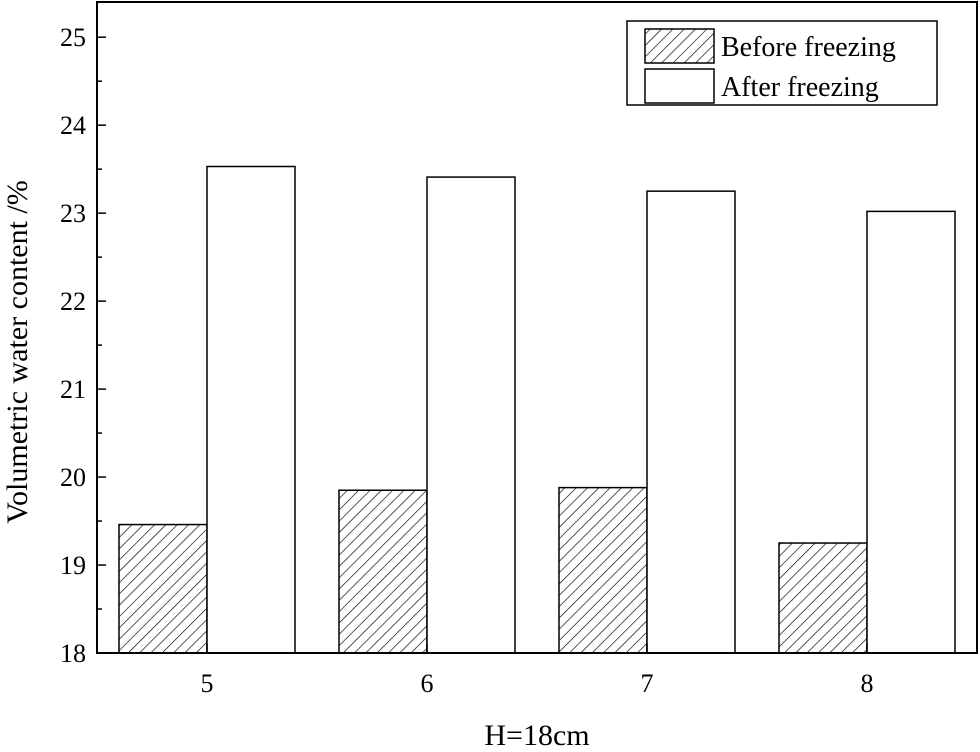 This screenshot has width=980, height=752. What do you see at coordinates (73, 37) in the screenshot?
I see `y-tick-label: 25` at bounding box center [73, 37].